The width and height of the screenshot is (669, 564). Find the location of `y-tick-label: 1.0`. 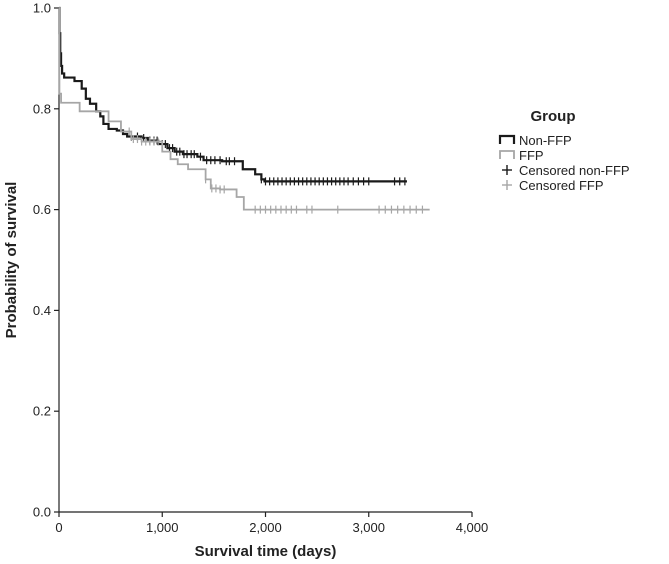

y-tick-label: 1.0 is located at coordinates (42, 8).